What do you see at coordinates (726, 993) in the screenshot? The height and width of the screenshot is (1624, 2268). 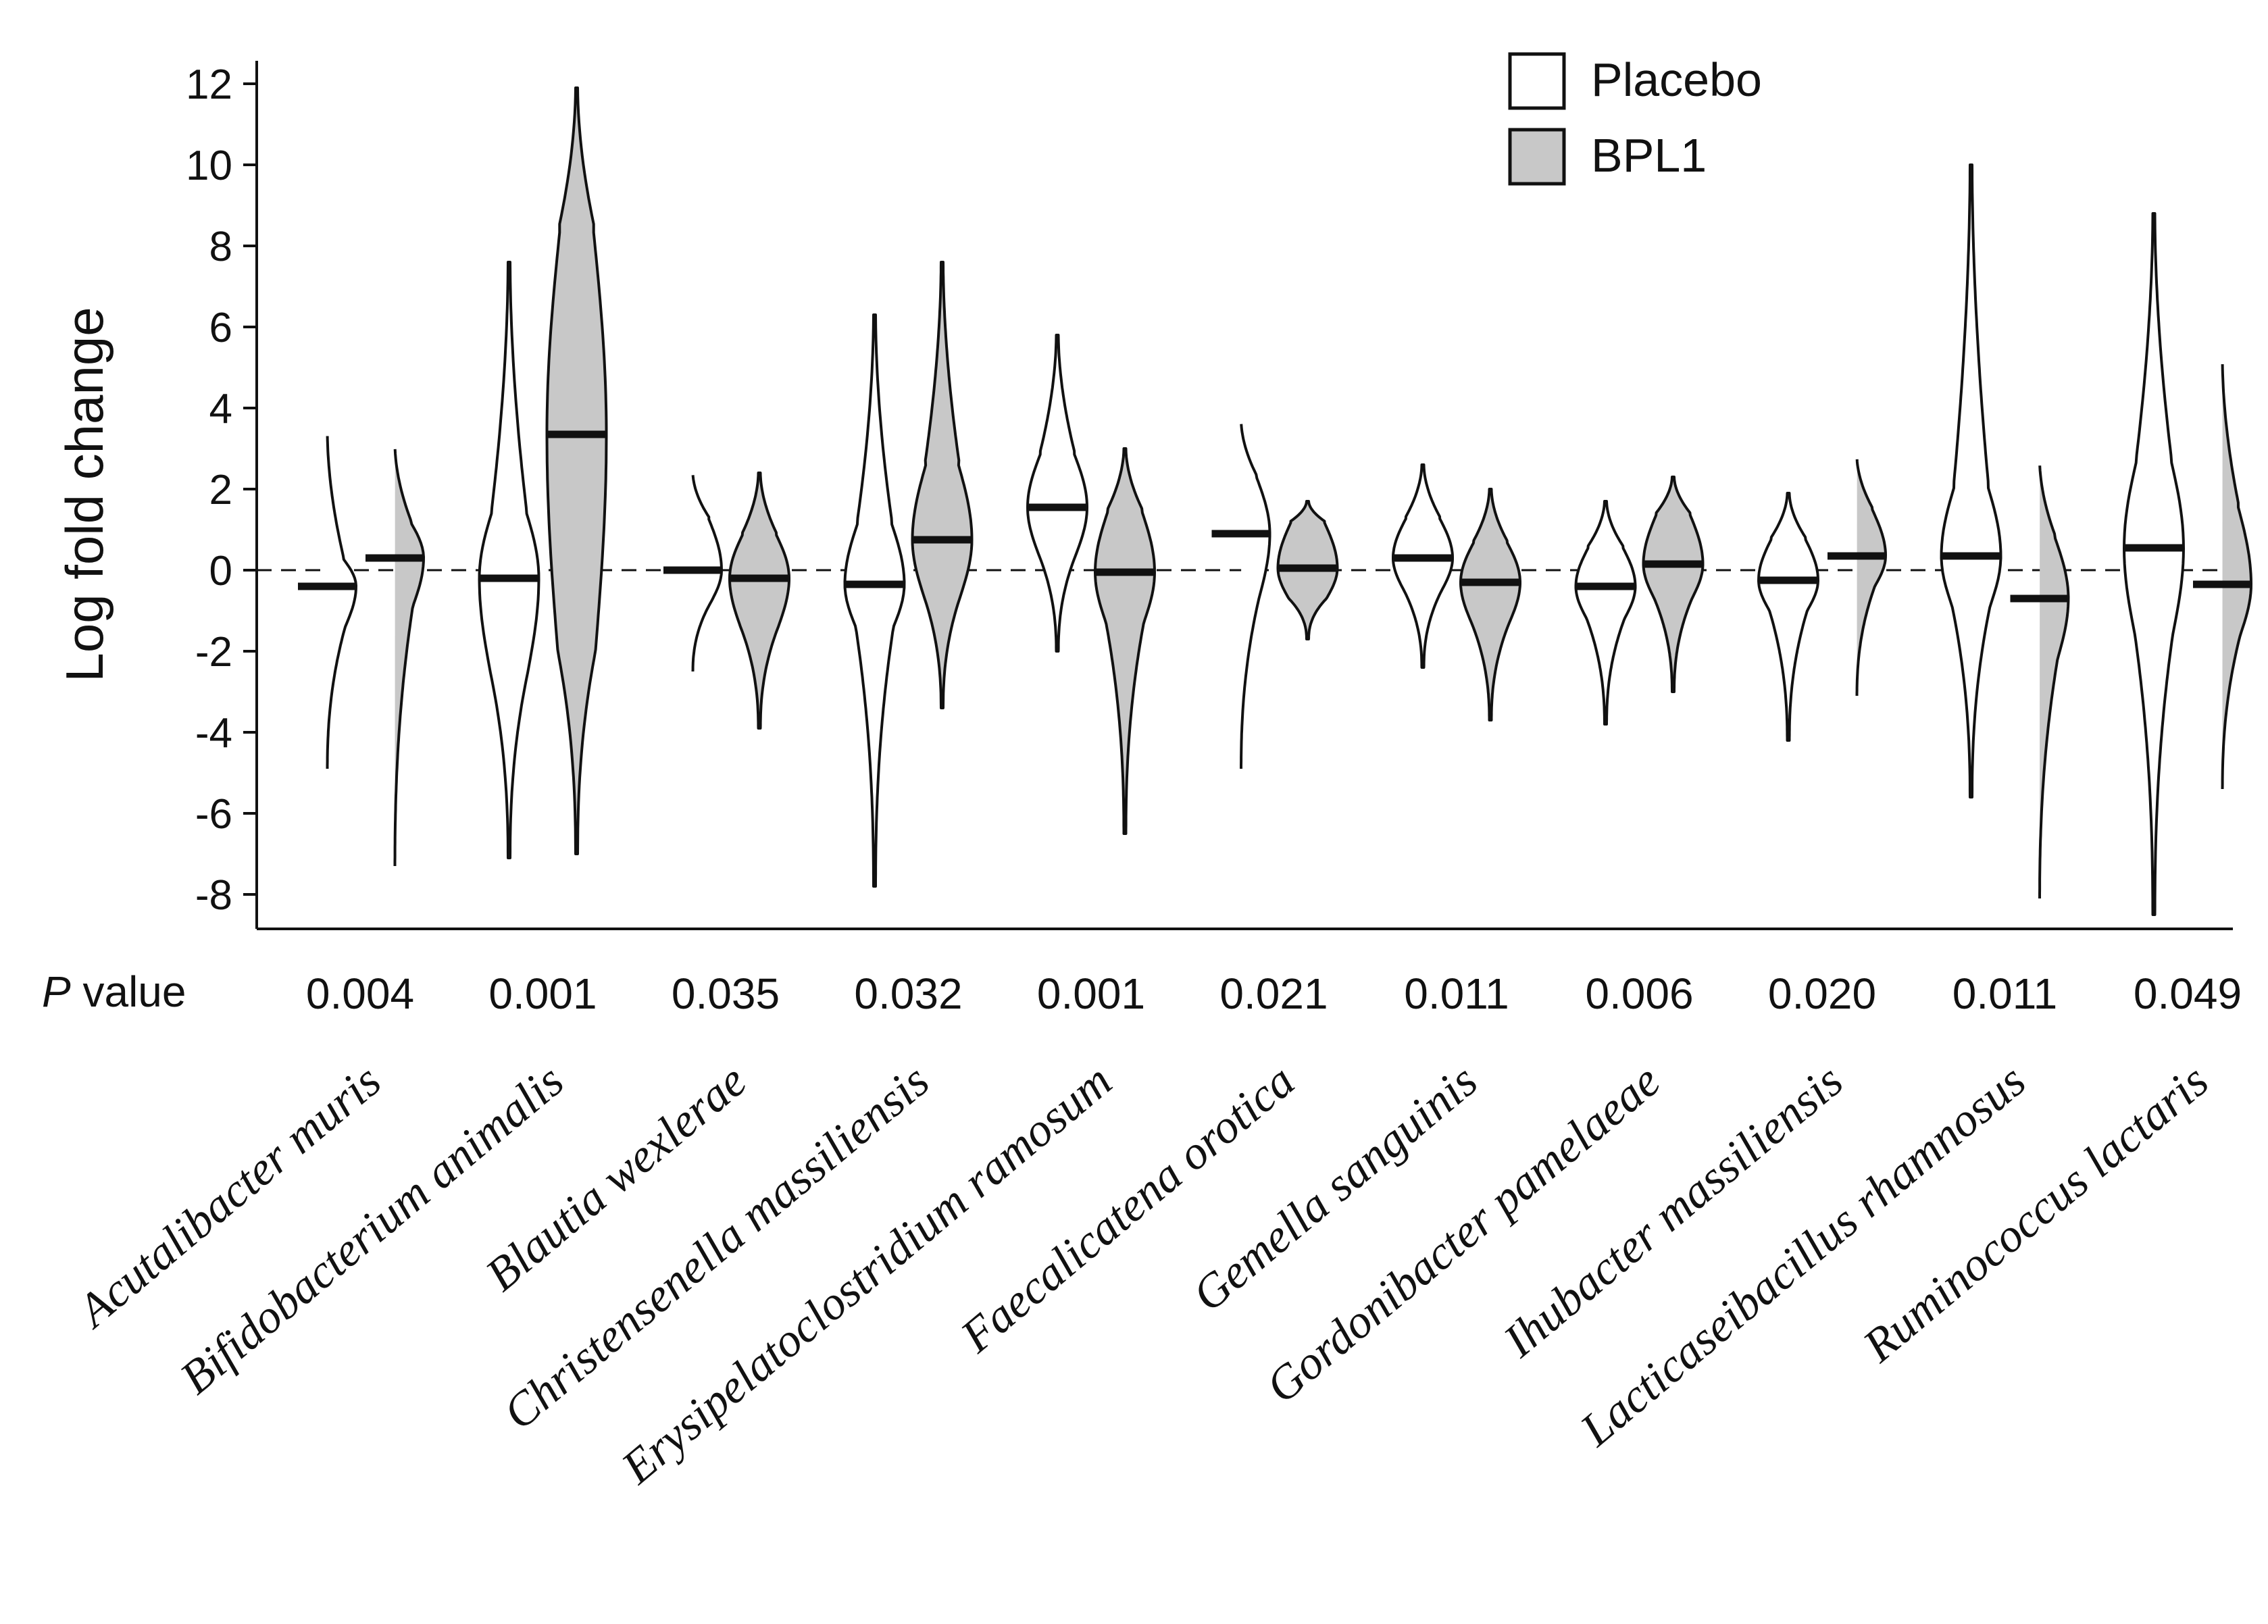 I see `p-value: 0.035` at bounding box center [726, 993].